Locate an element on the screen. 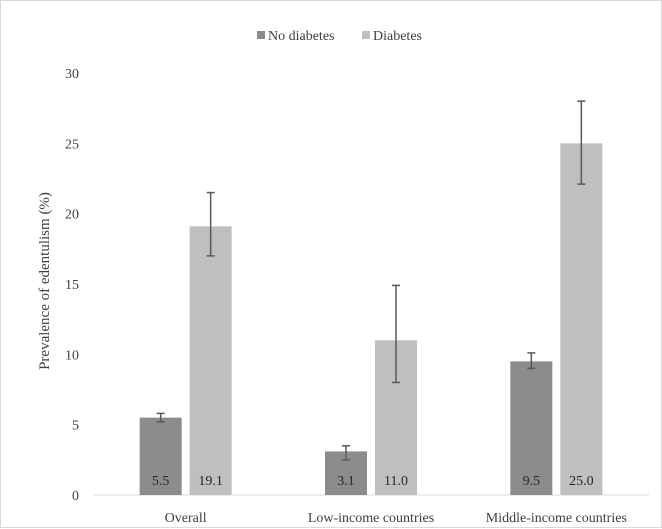  legend-swatch-no-diabetes is located at coordinates (261, 35).